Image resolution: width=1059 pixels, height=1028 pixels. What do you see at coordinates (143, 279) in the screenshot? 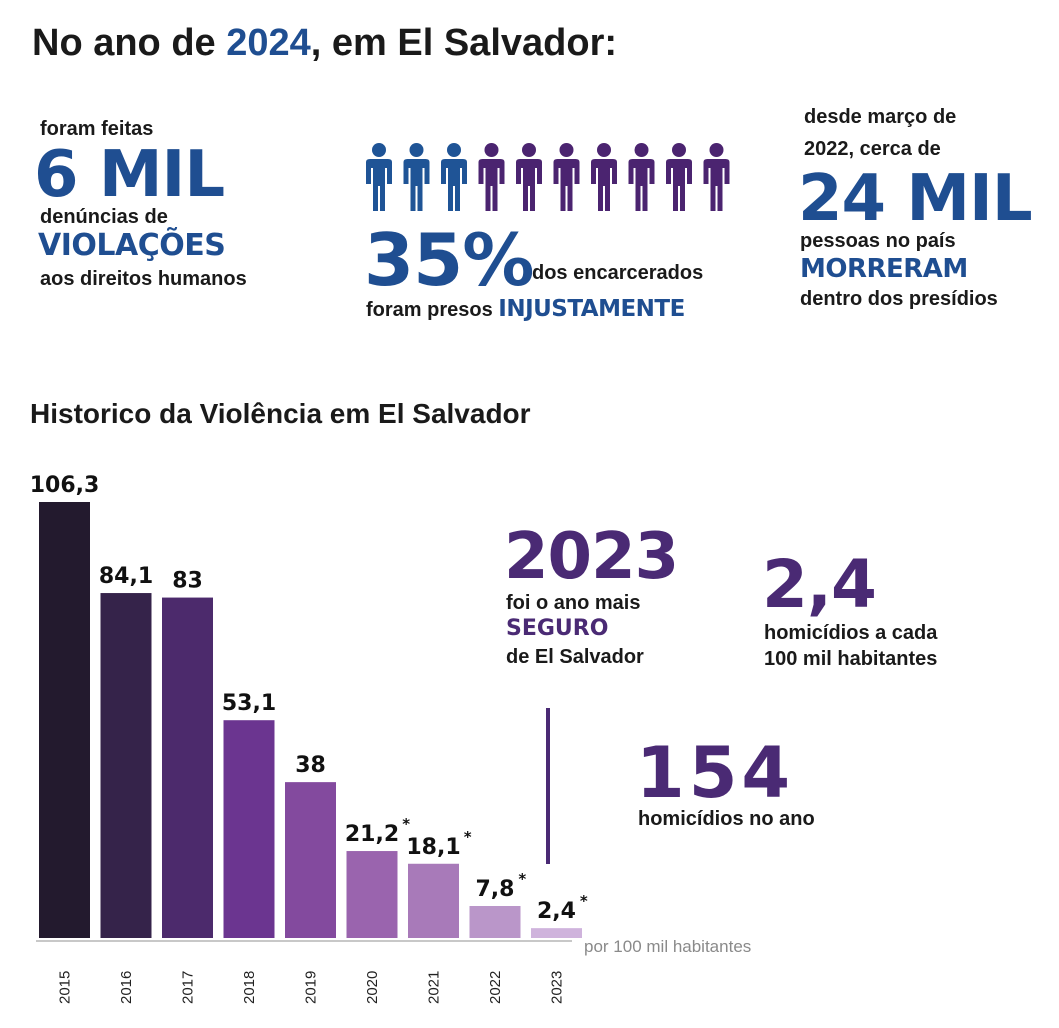
I see `stat-reports-line3: aos direitos humanos` at bounding box center [143, 279].